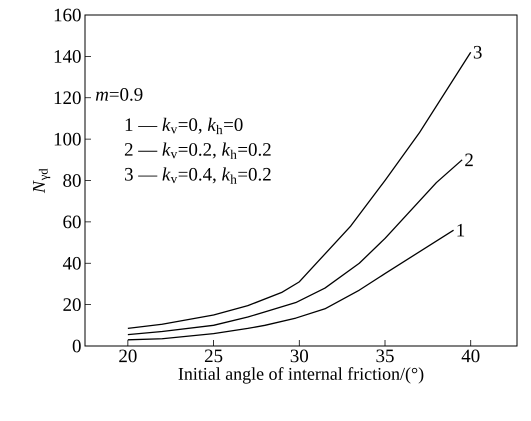  I want to click on y-tick-label: 160, so click(67, 15).